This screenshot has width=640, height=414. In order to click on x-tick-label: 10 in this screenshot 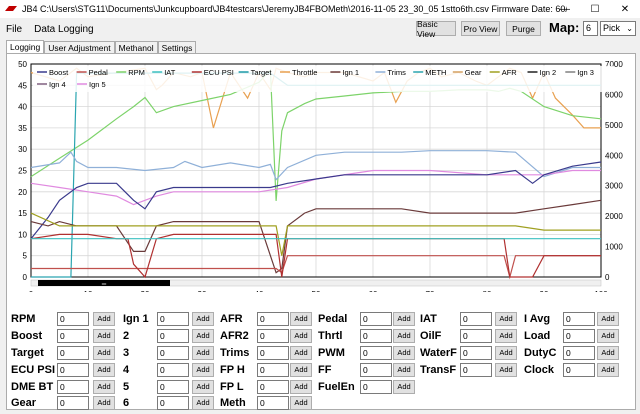, I will do `click(88, 291)`.